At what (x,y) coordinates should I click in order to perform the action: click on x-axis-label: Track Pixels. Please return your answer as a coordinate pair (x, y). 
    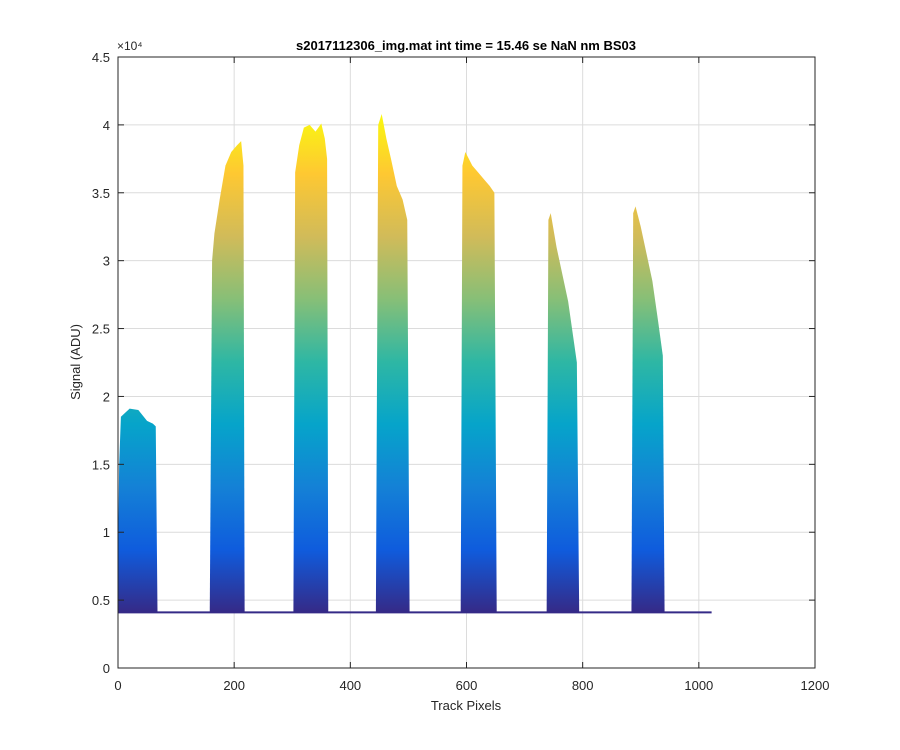
    Looking at the image, I should click on (466, 705).